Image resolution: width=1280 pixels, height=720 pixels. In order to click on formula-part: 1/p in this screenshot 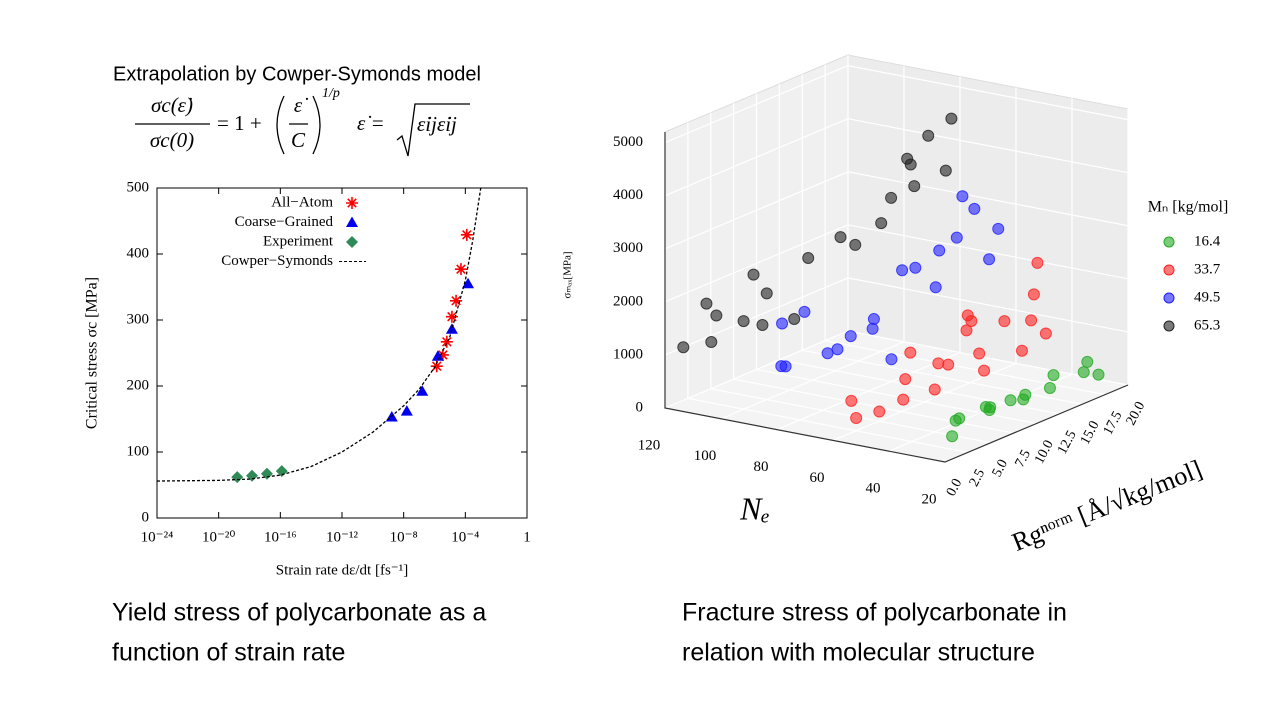, I will do `click(331, 93)`.